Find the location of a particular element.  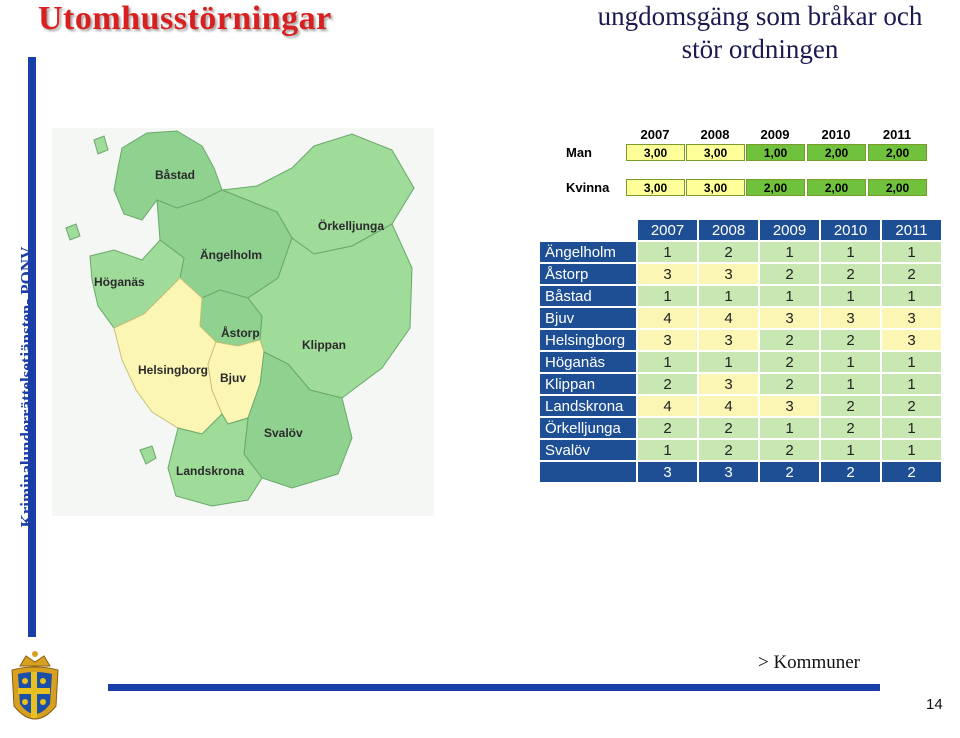

table-row-name: Åstorp is located at coordinates (588, 274).